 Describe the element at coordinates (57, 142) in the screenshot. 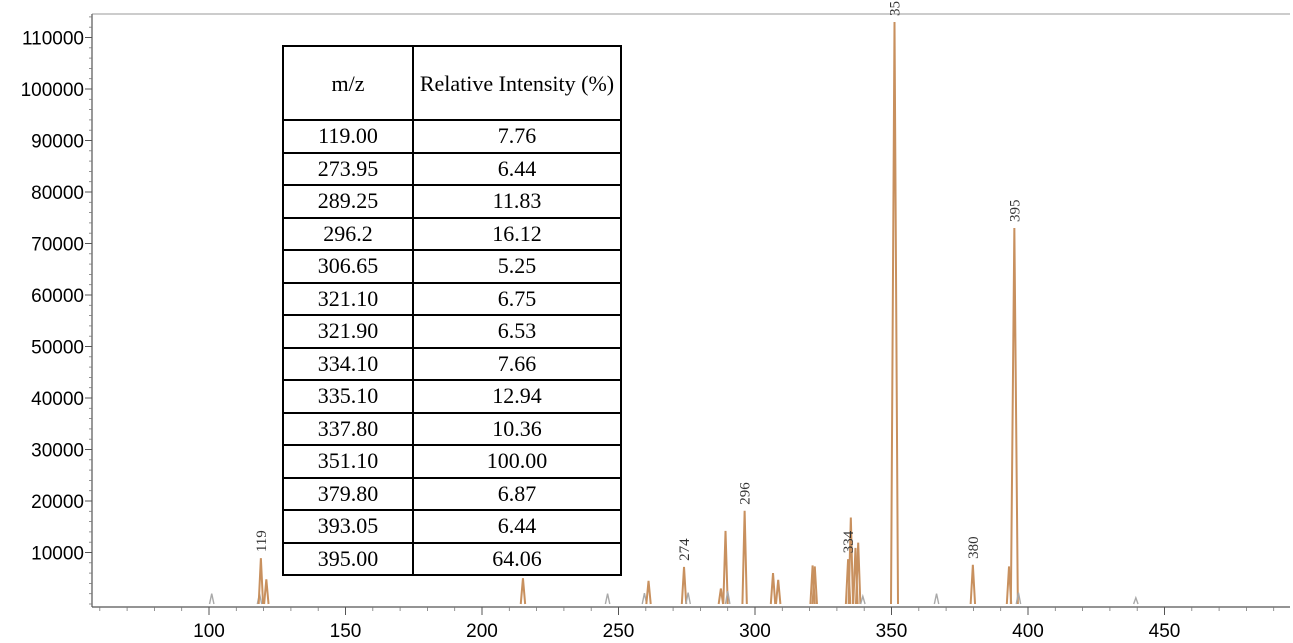

I see `y-tick-label: 90000` at that location.